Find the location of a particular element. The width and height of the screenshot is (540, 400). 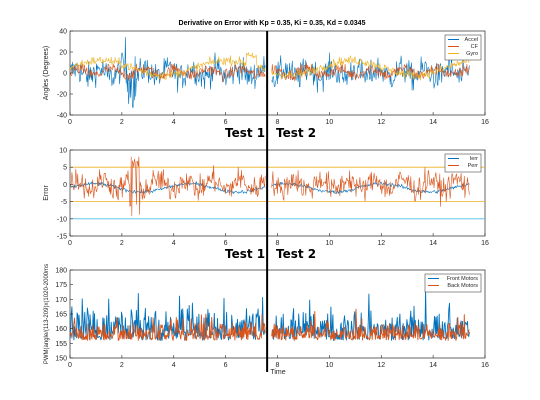

plot-3-ylabel: PWM(angle/(113-209)x(1020-2000ms is located at coordinates (47, 314).